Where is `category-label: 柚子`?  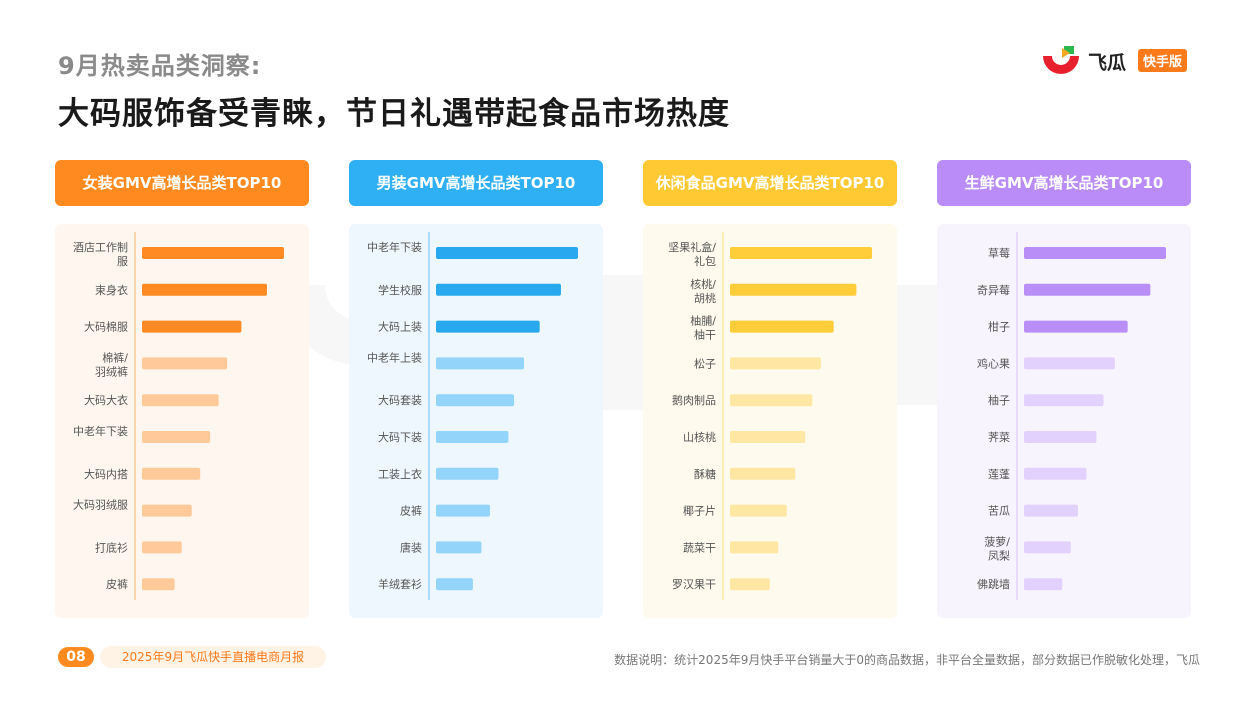 category-label: 柚子 is located at coordinates (999, 400).